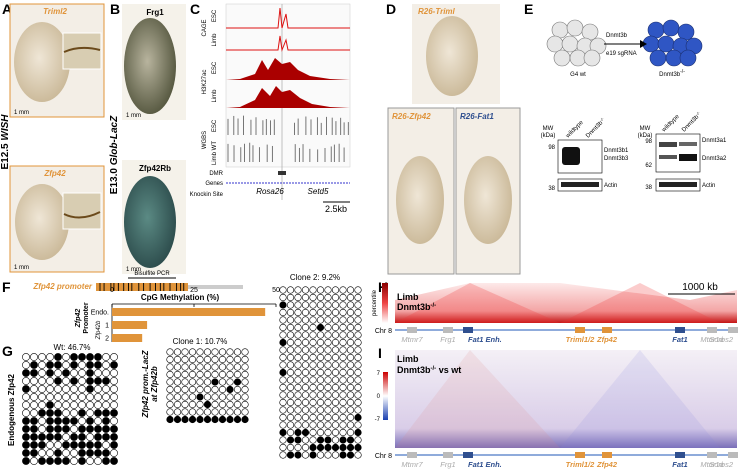  What do you see at coordinates (617, 36) in the screenshot?
I see `guide-label: Dnmt3b` at bounding box center [617, 36].